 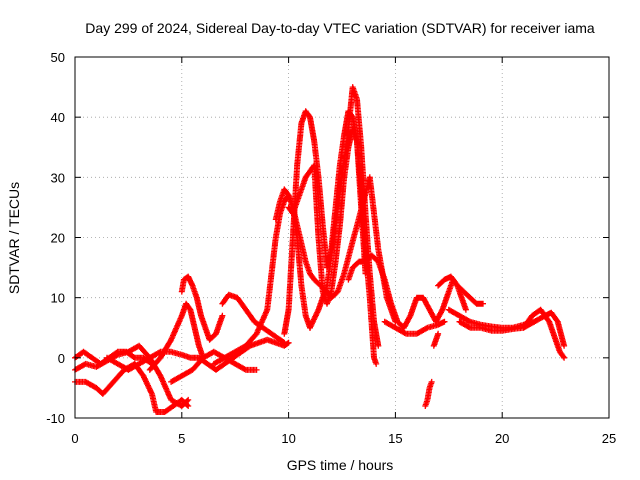 I want to click on x-tick-label: 15, so click(x=395, y=438).